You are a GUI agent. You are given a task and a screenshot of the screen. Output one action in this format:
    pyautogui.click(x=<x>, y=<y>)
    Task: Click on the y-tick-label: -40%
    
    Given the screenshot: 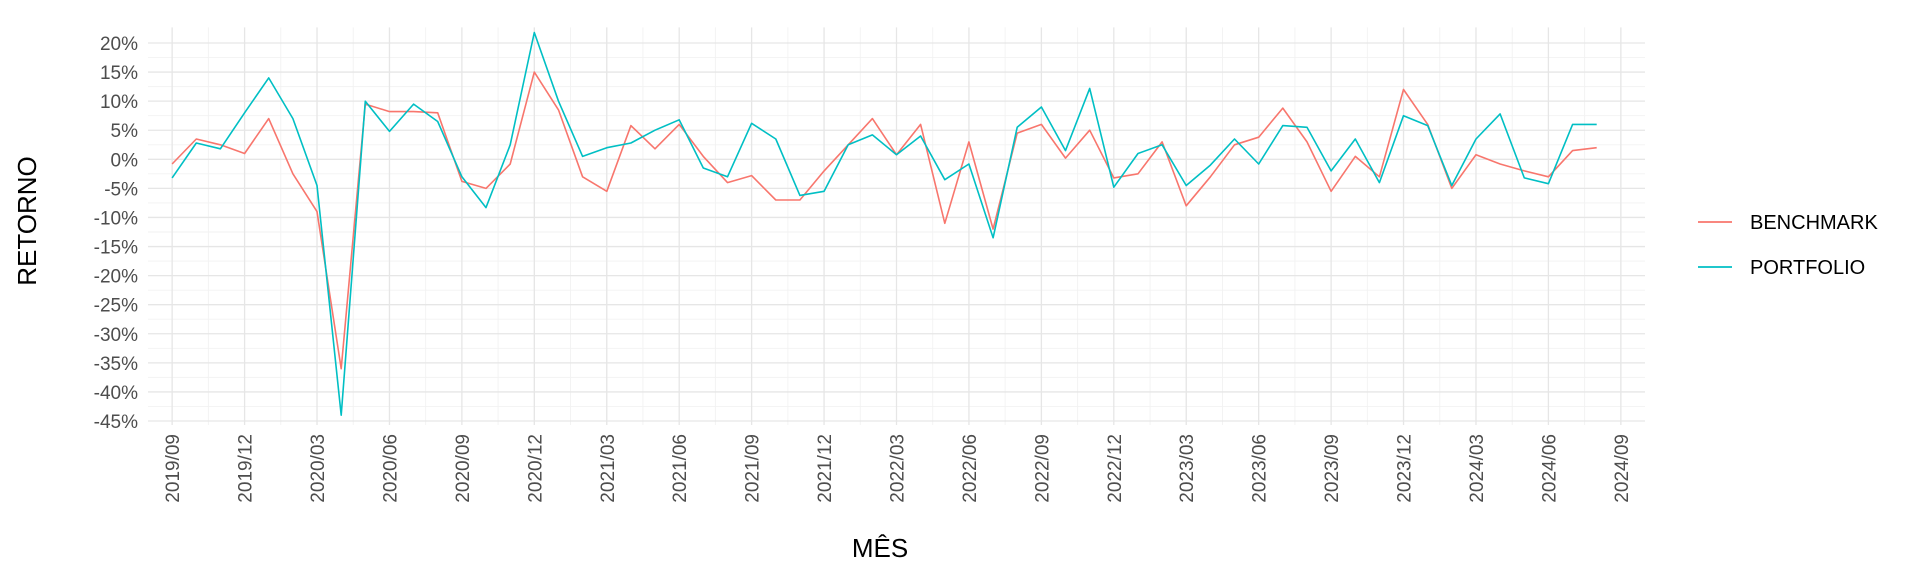 What is the action you would take?
    pyautogui.click(x=116, y=393)
    